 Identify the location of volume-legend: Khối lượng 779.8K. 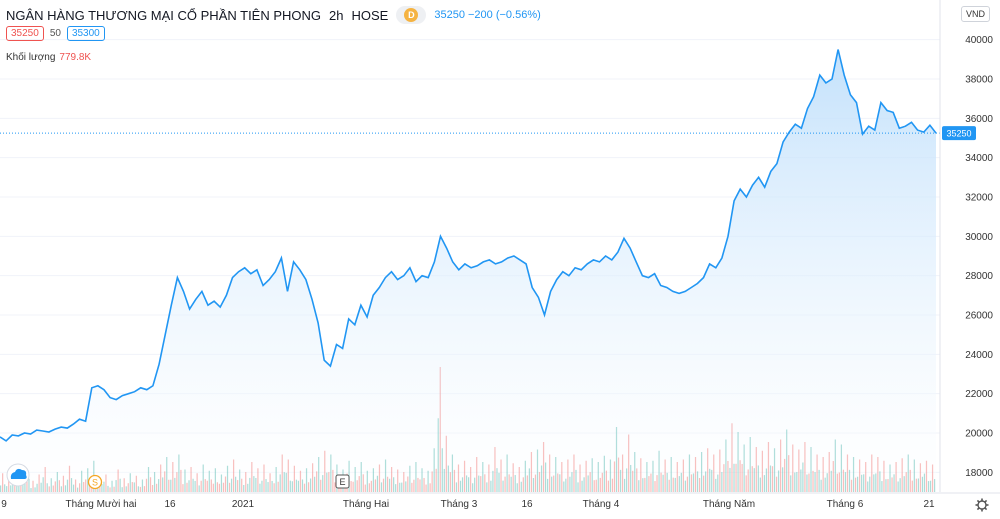
(48, 57).